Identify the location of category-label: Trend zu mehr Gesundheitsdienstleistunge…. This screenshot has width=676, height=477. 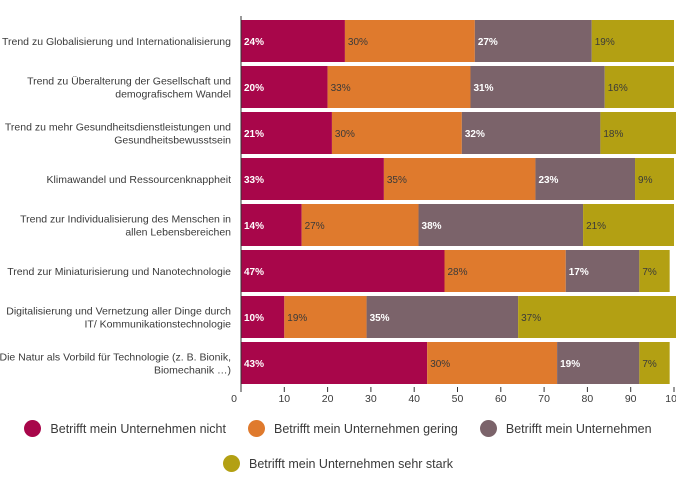
(118, 134).